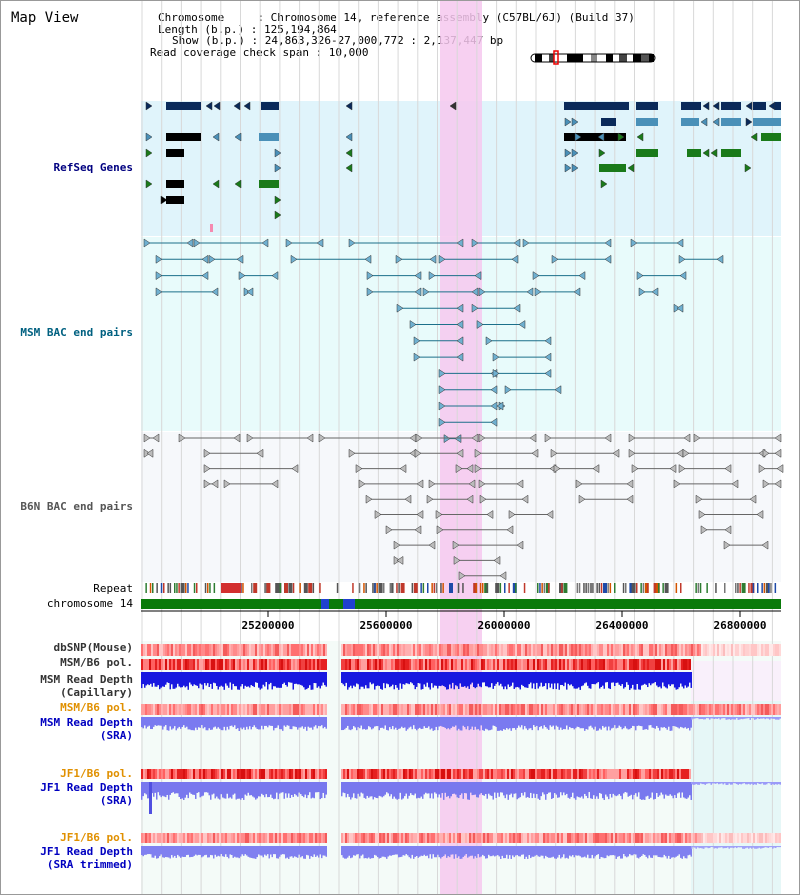 The width and height of the screenshot is (800, 895). Describe the element at coordinates (76, 332) in the screenshot. I see `track-label-msm-bac: MSM BAC end pairs` at that location.